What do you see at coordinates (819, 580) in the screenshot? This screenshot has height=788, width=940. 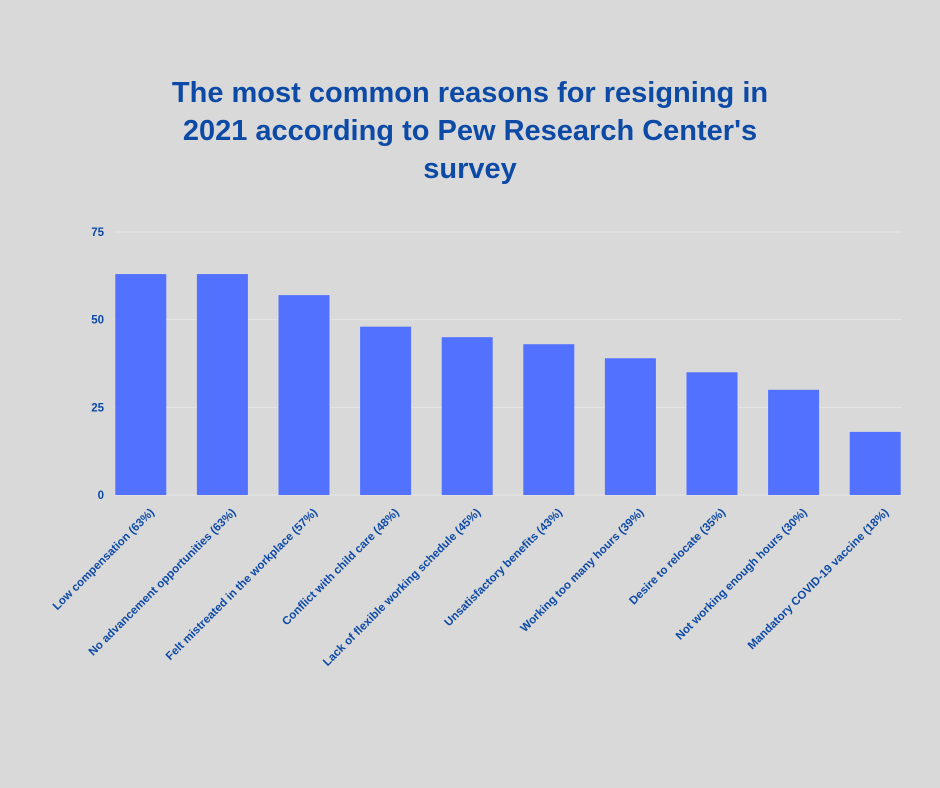 I see `x-tick-label: Mandatory COVID-19 vaccine (18%)` at bounding box center [819, 580].